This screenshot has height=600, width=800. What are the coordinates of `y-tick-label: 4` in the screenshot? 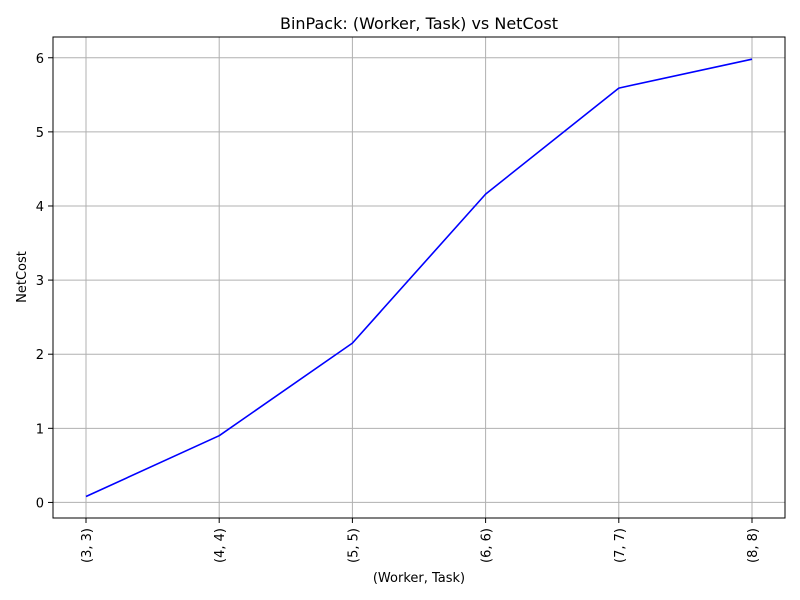 It's located at (40, 207).